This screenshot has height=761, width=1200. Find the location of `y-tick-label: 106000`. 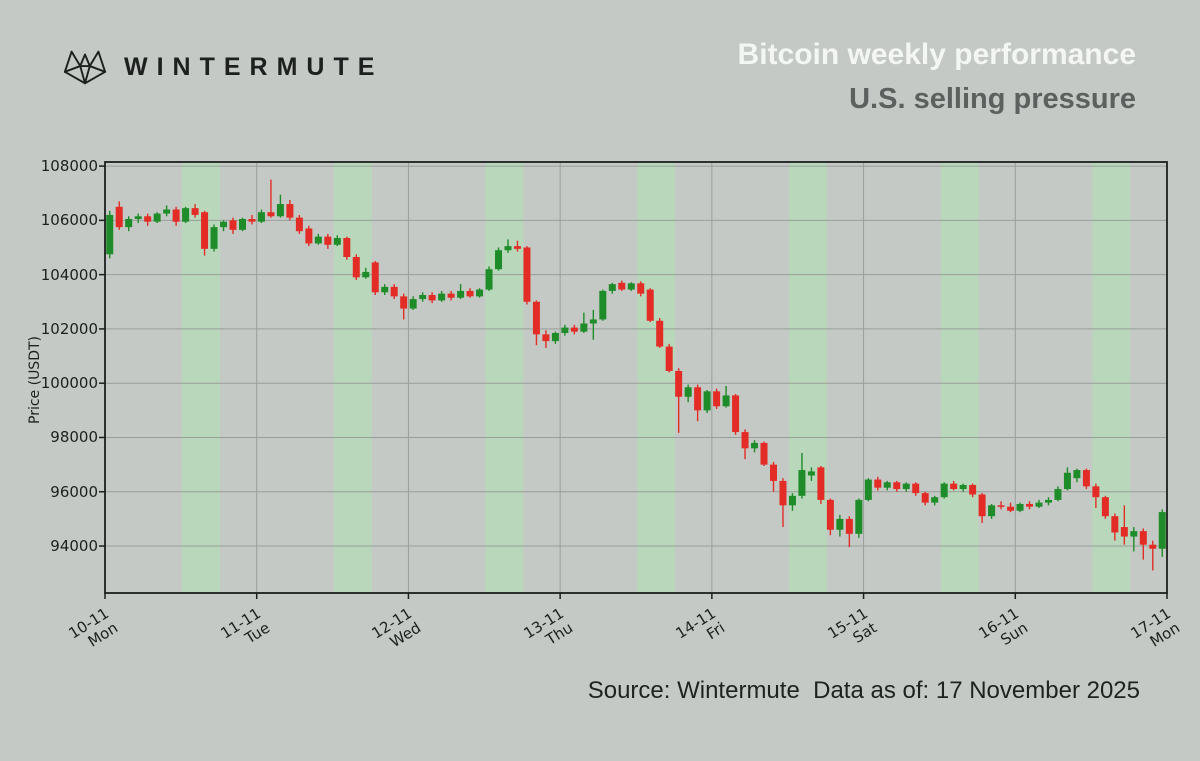

y-tick-label: 106000 is located at coordinates (69, 220).